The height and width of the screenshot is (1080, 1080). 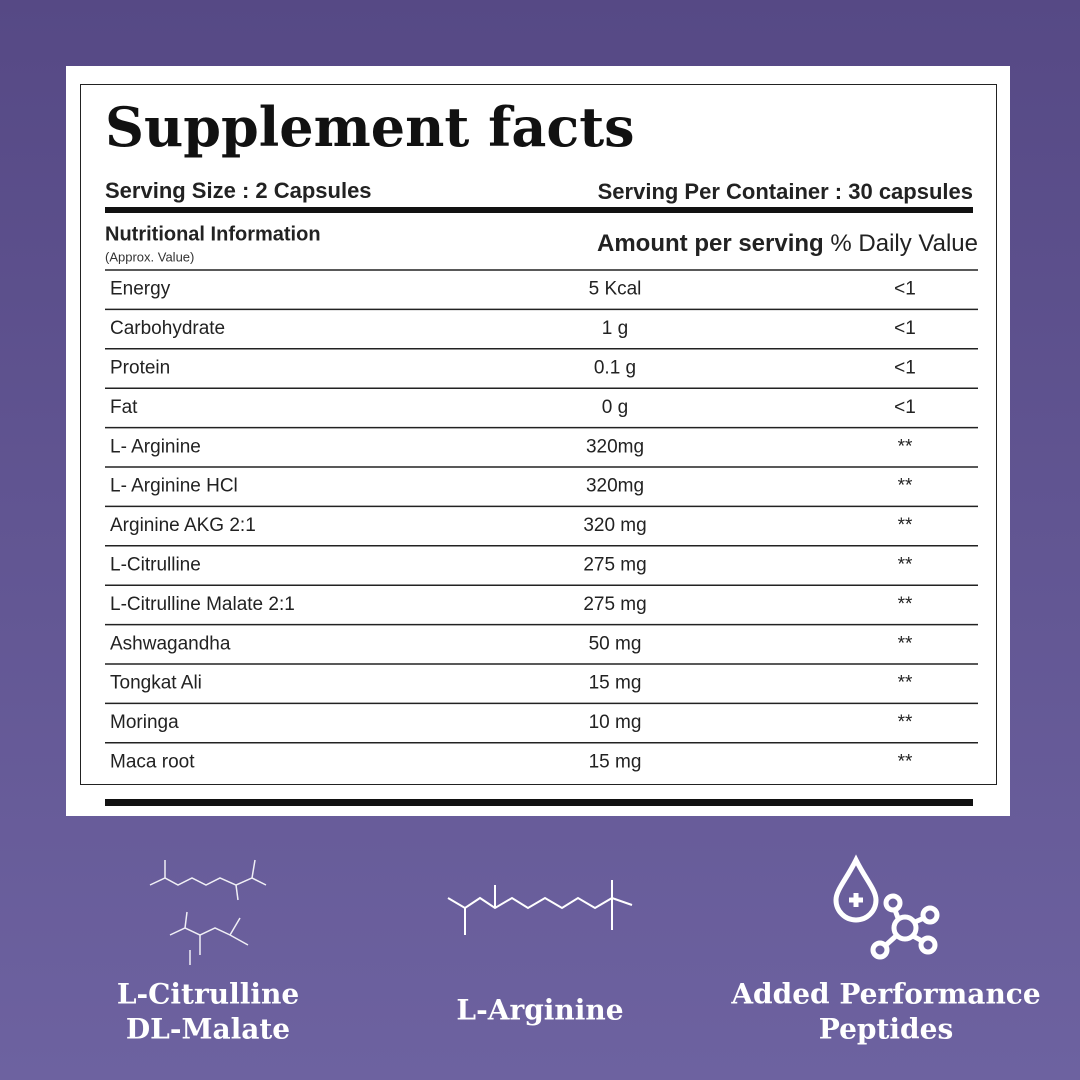 What do you see at coordinates (886, 907) in the screenshot?
I see `peptides-icon` at bounding box center [886, 907].